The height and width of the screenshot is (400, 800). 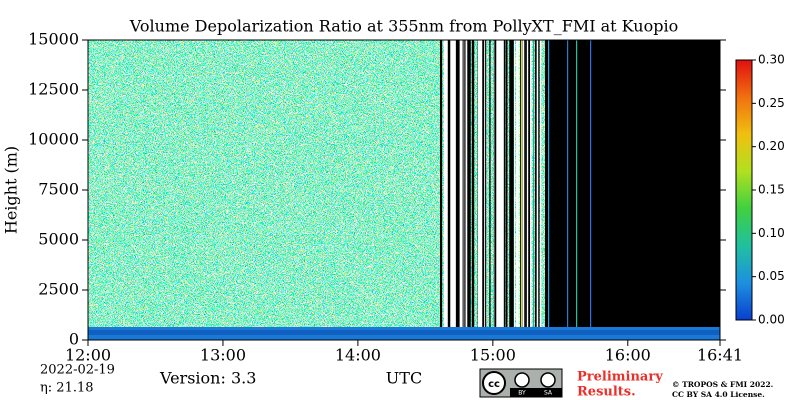 What do you see at coordinates (771, 60) in the screenshot?
I see `colorbar-tick-label: 0.30` at bounding box center [771, 60].